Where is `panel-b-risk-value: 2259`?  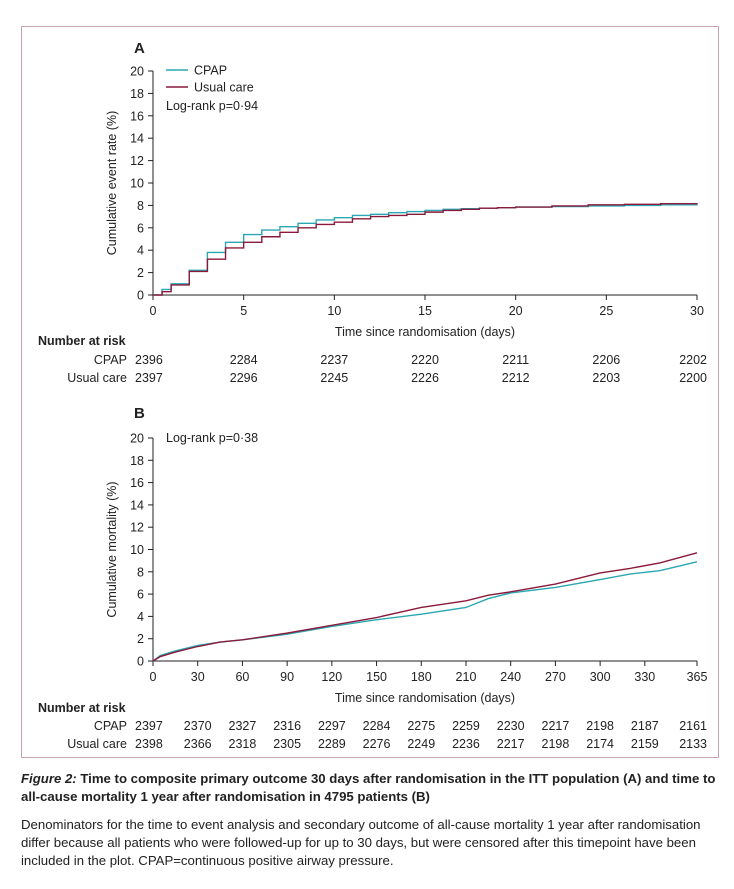 panel-b-risk-value: 2259 is located at coordinates (466, 726).